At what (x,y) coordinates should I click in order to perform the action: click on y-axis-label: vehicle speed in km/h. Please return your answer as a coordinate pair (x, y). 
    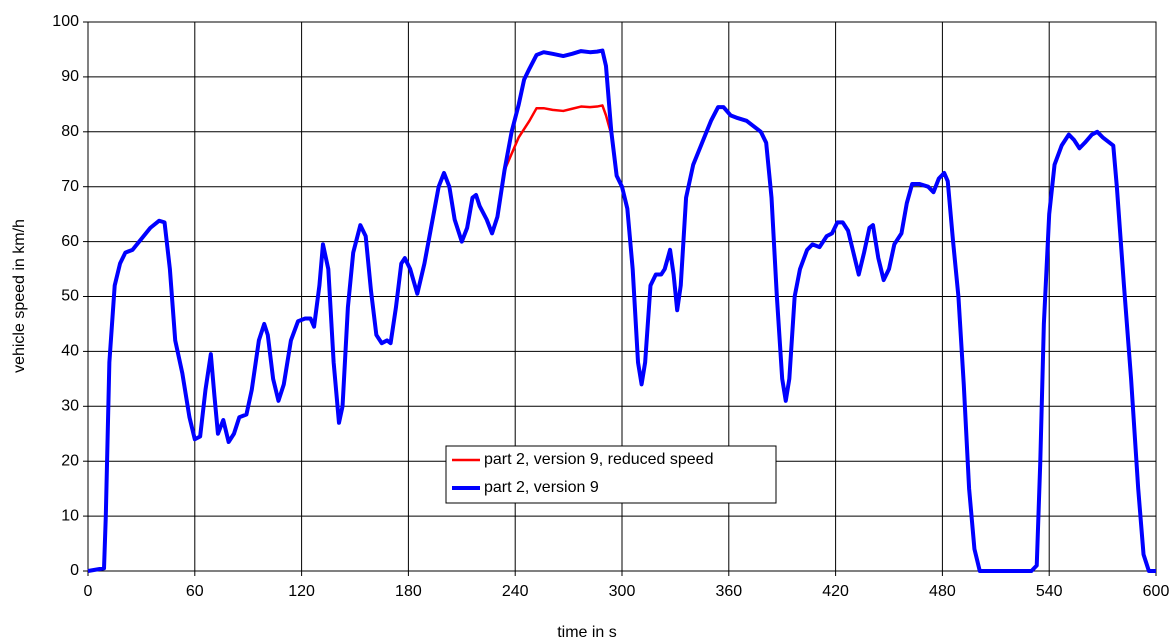
    Looking at the image, I should click on (19, 296).